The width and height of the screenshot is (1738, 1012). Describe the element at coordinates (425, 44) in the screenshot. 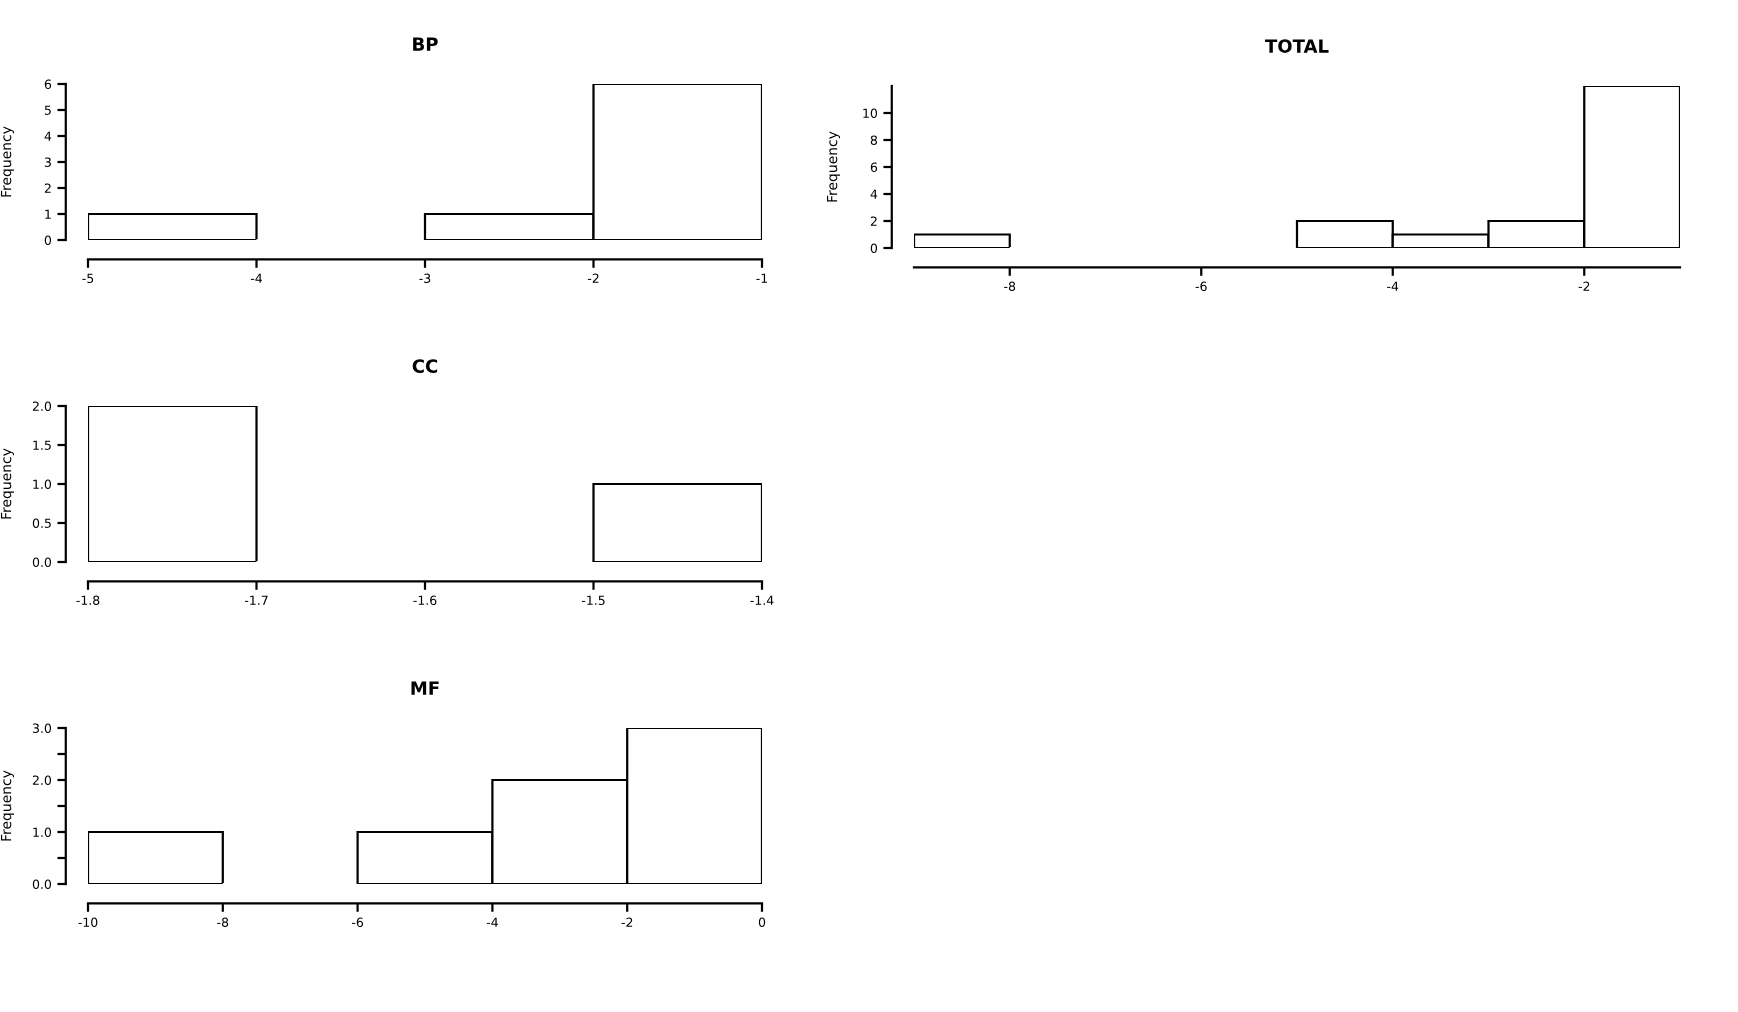

I see `chart-title: BP` at that location.